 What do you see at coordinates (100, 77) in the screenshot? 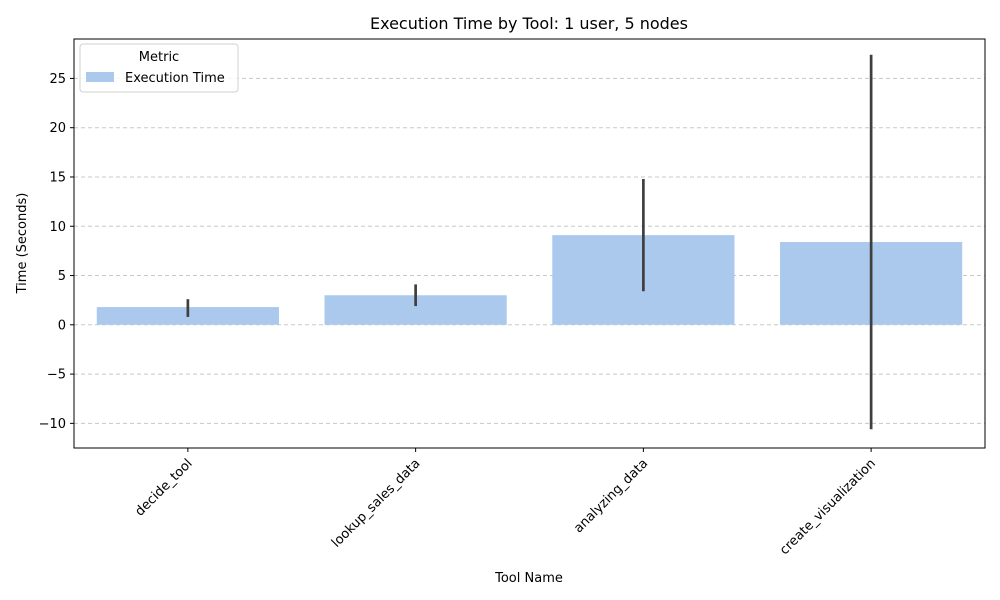
I see `legend-swatch` at bounding box center [100, 77].